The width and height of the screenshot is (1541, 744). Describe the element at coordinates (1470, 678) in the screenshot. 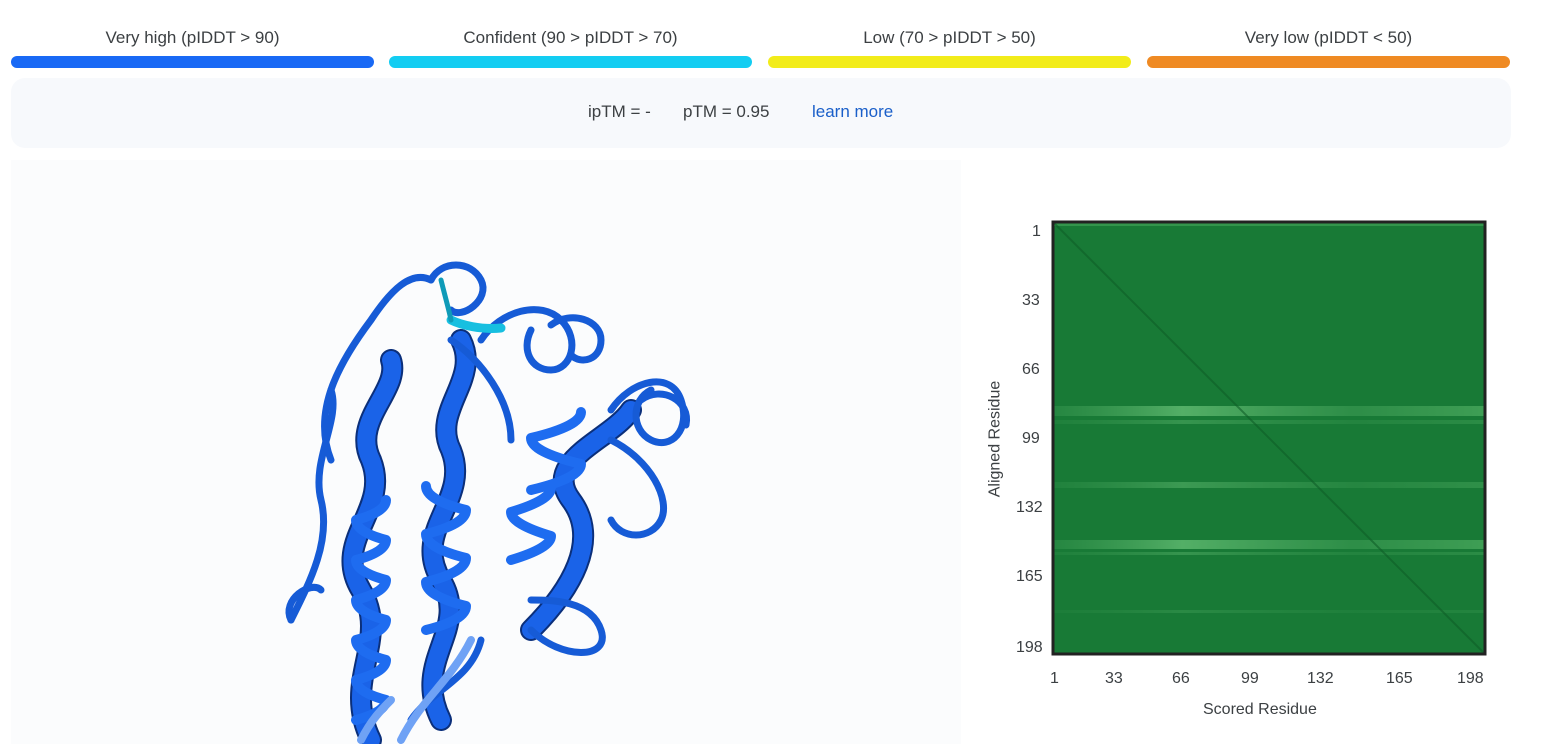

I see `x-tick: 198` at that location.